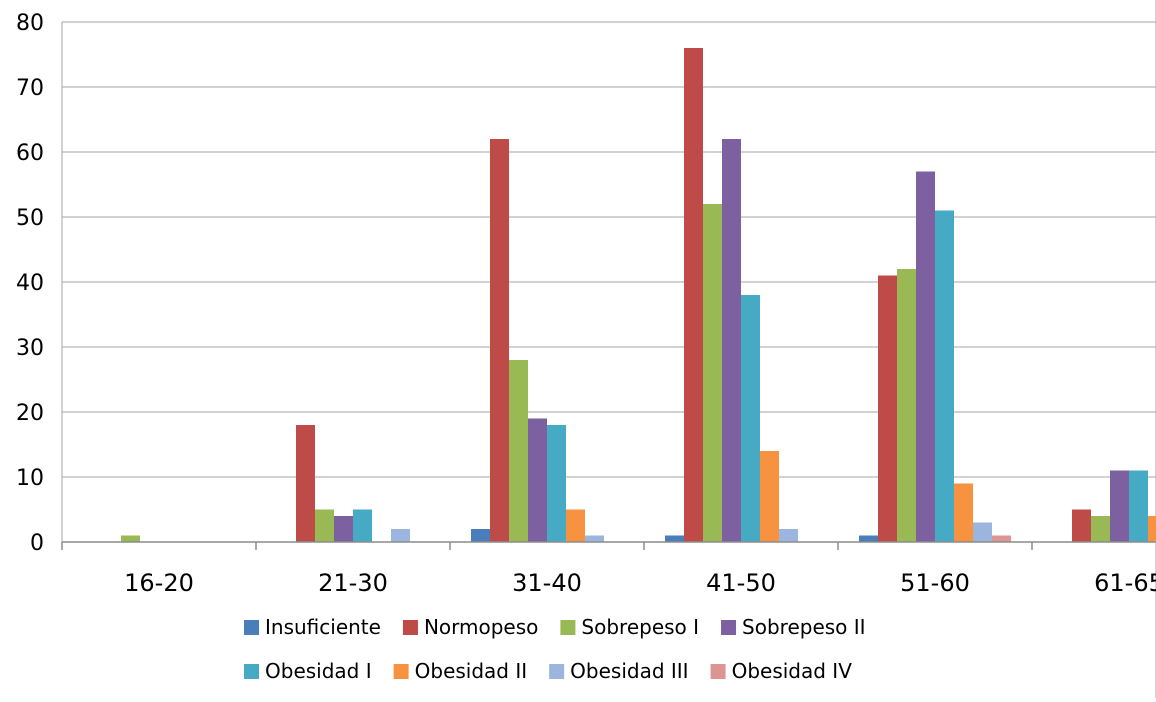 This screenshot has width=1156, height=702. What do you see at coordinates (30, 478) in the screenshot?
I see `y-tick-label: 10` at bounding box center [30, 478].